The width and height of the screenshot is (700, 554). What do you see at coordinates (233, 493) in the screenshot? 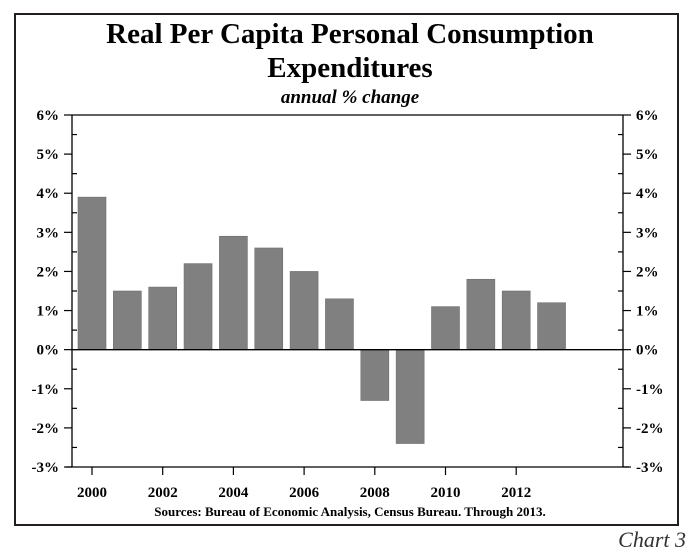
I see `x-tick-label: 2004` at bounding box center [233, 493].